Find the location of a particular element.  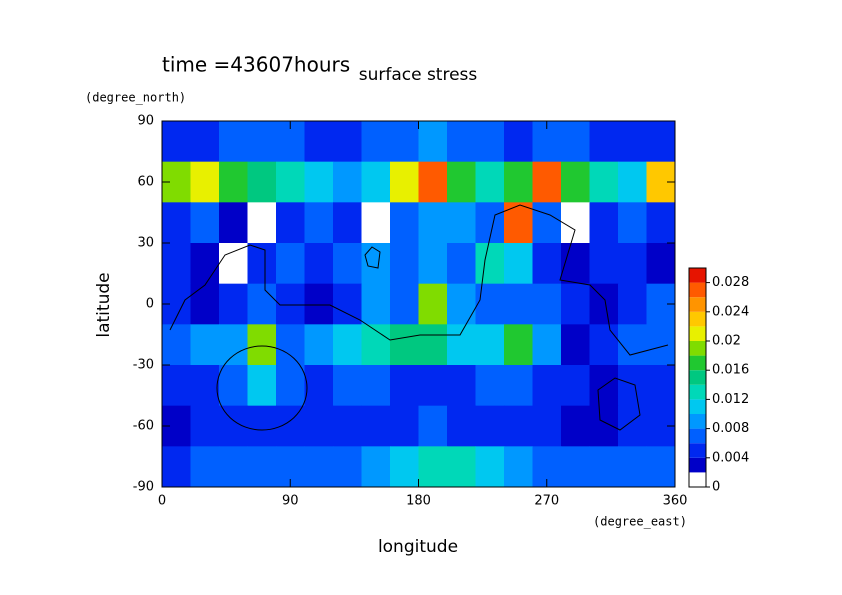

colorbar-tick-label: 0.004 is located at coordinates (730, 457).